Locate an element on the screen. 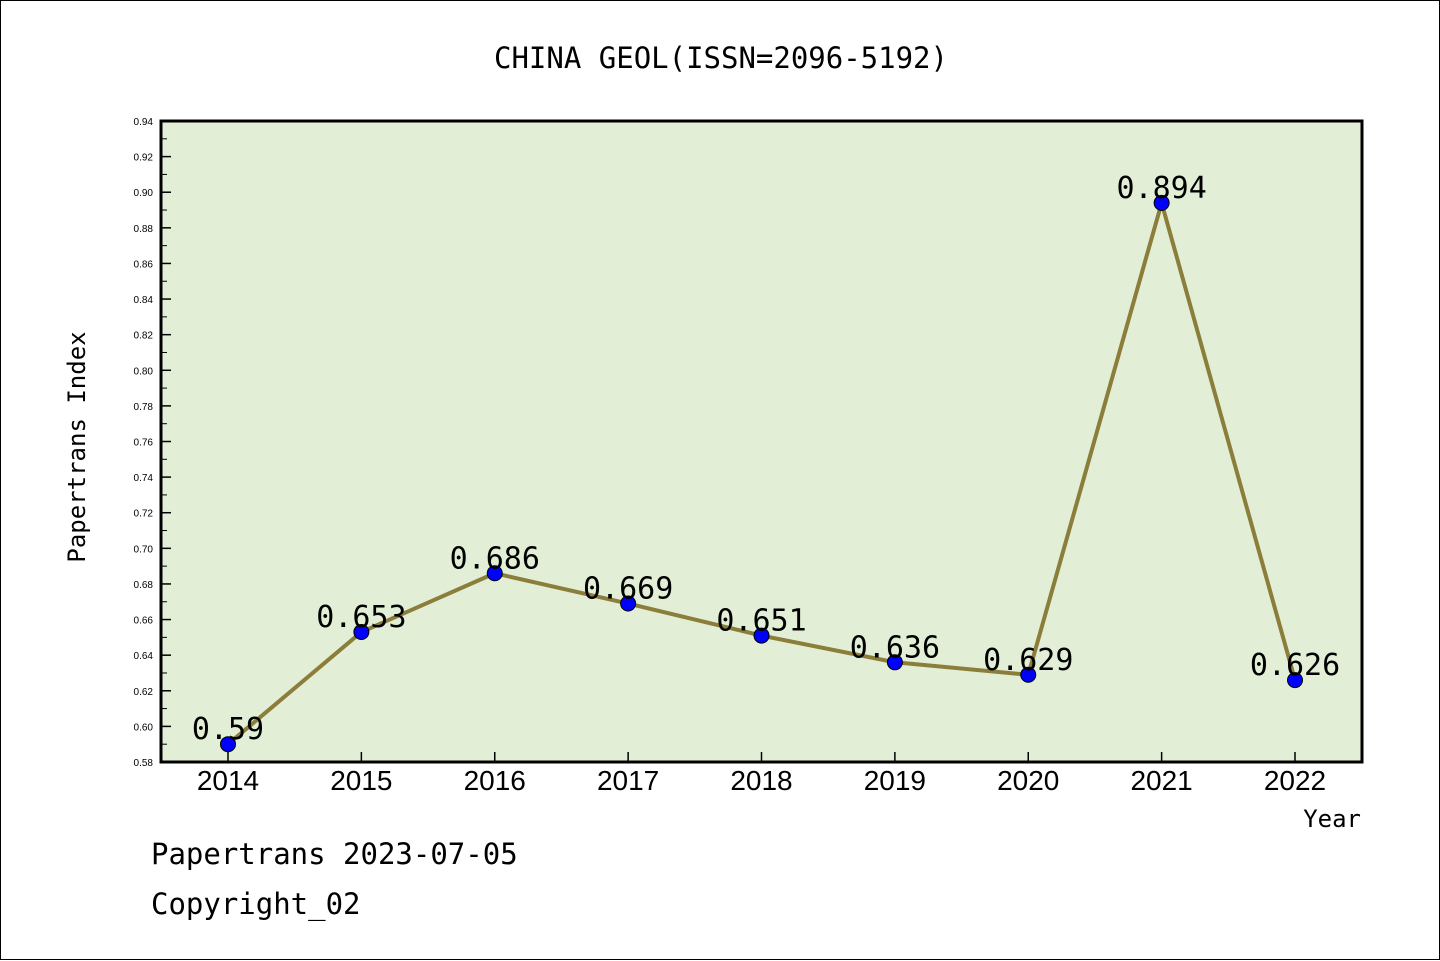 The width and height of the screenshot is (1440, 961). data-label: 0.59 is located at coordinates (228, 729).